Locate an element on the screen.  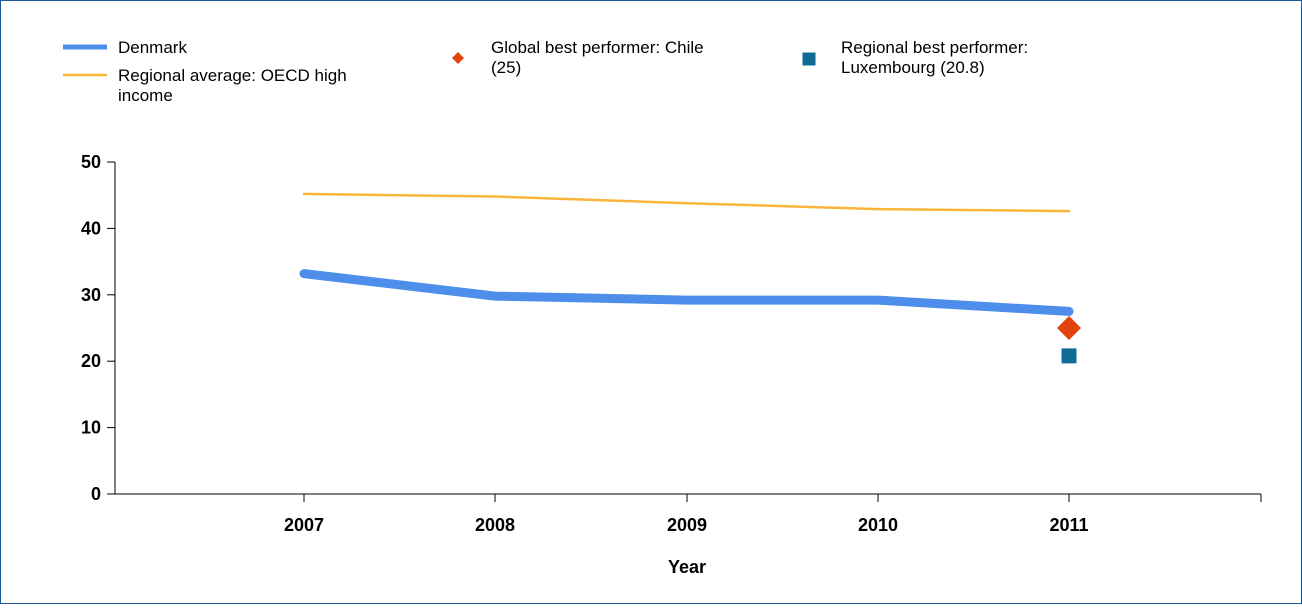
legend-label-line: Regional best performer: is located at coordinates (934, 47).